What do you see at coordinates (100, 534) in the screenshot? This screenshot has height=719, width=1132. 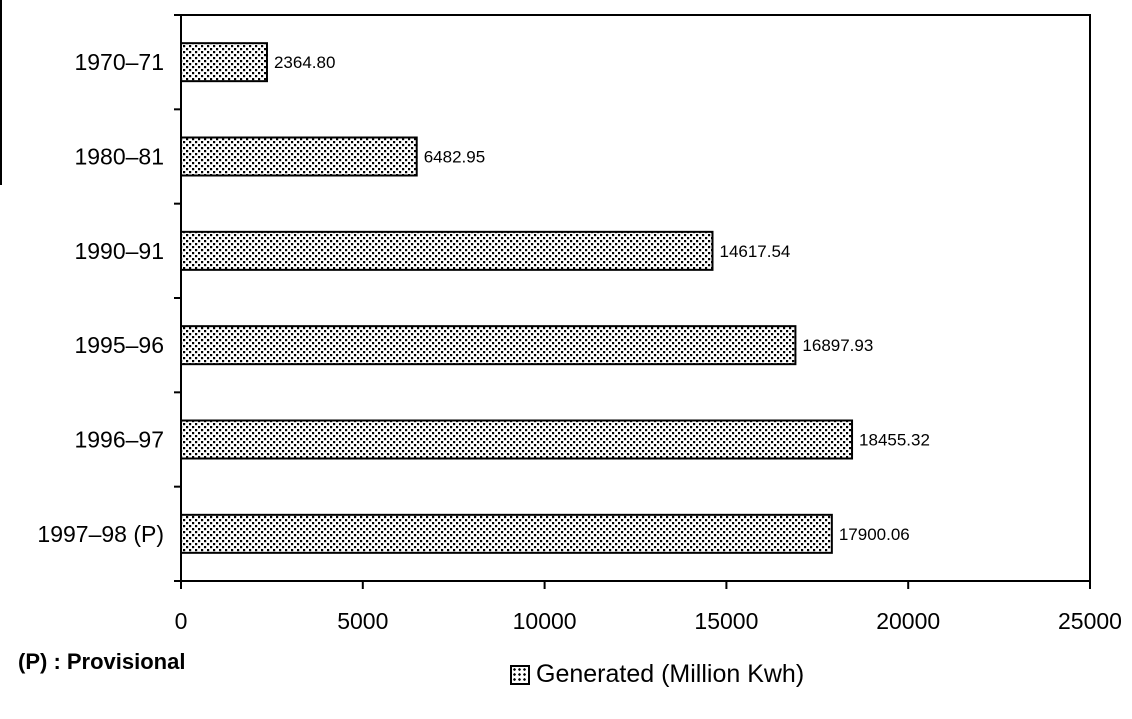 I see `category-label: 1997–98 (P)` at bounding box center [100, 534].